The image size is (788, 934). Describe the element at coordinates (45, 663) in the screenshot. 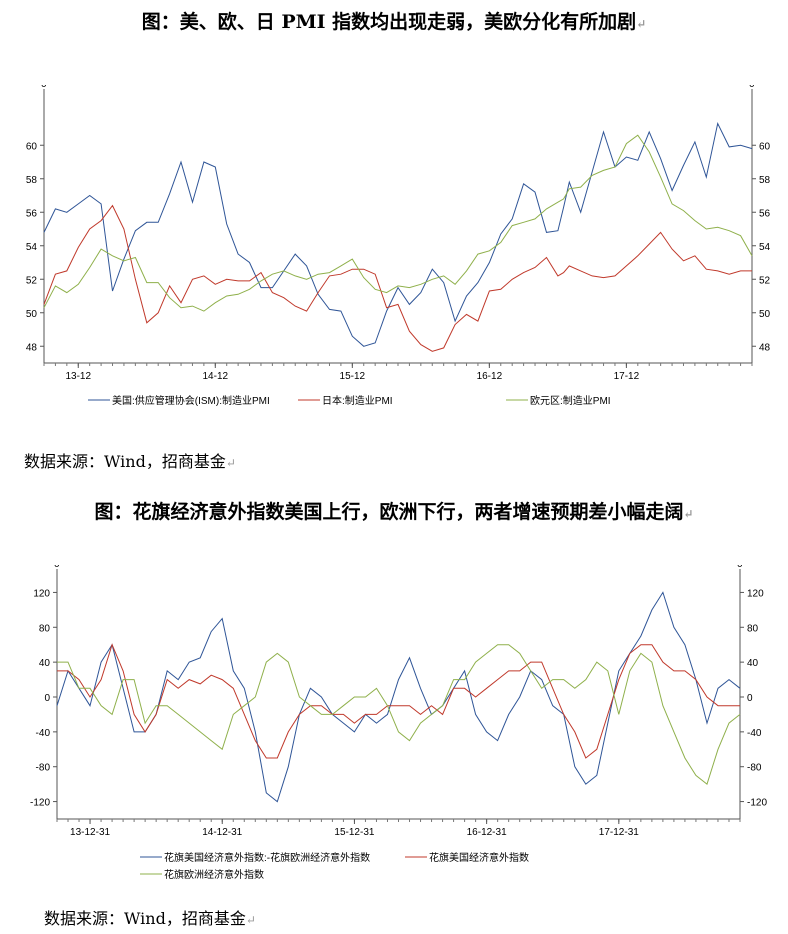

I see `y-tick-label-left: 40` at that location.